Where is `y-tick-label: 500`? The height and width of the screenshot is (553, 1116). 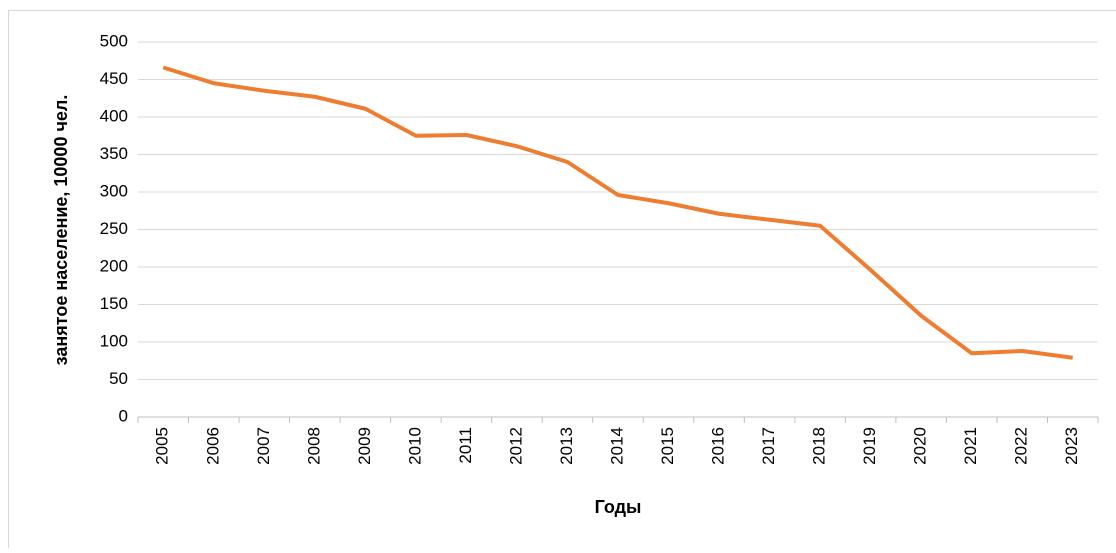
y-tick-label: 500 is located at coordinates (114, 40).